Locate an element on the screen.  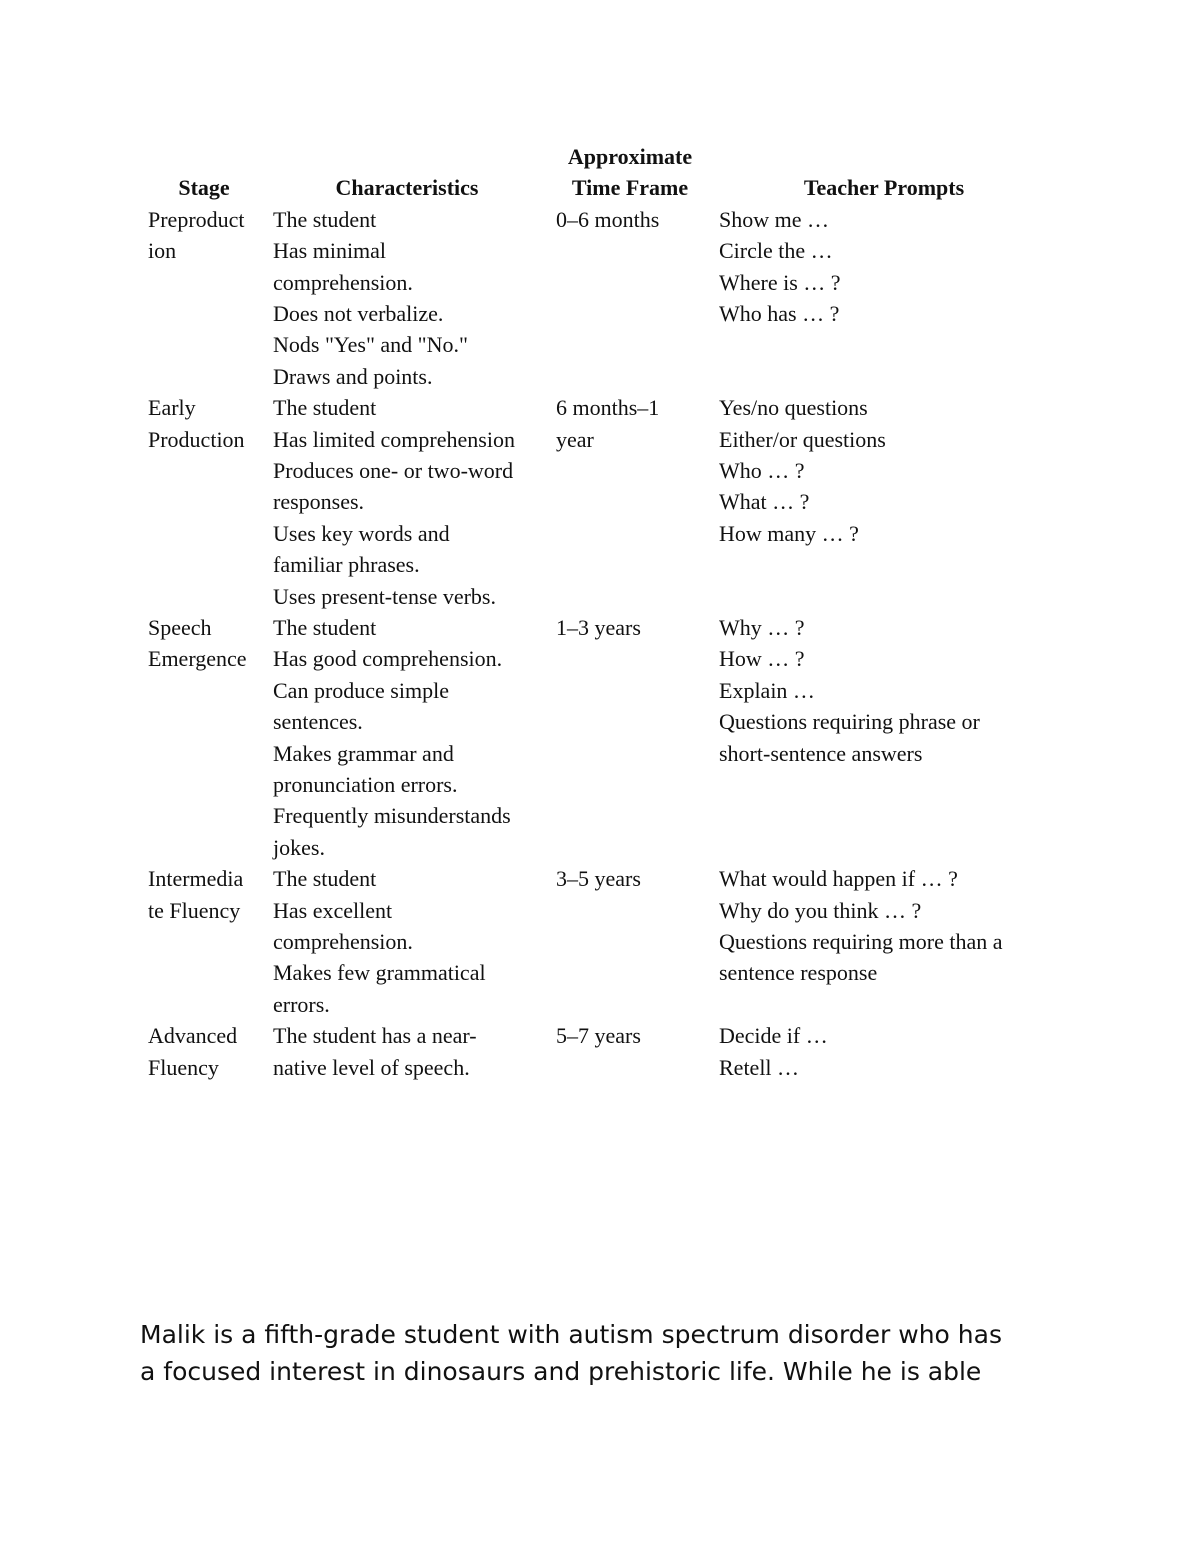
cell-line: Speech is located at coordinates (180, 627).